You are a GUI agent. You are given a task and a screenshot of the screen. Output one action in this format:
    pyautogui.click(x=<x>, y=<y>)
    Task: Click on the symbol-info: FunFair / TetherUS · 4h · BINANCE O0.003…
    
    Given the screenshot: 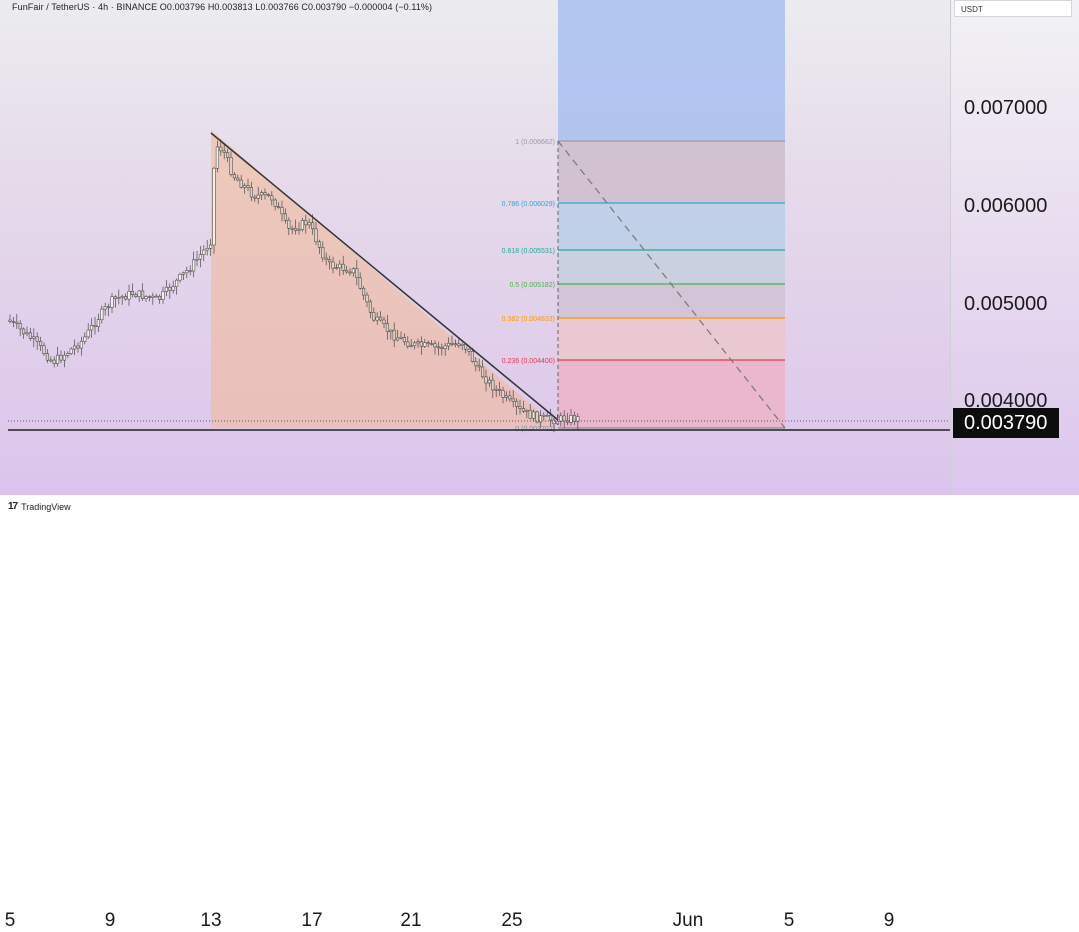 What is the action you would take?
    pyautogui.click(x=222, y=7)
    